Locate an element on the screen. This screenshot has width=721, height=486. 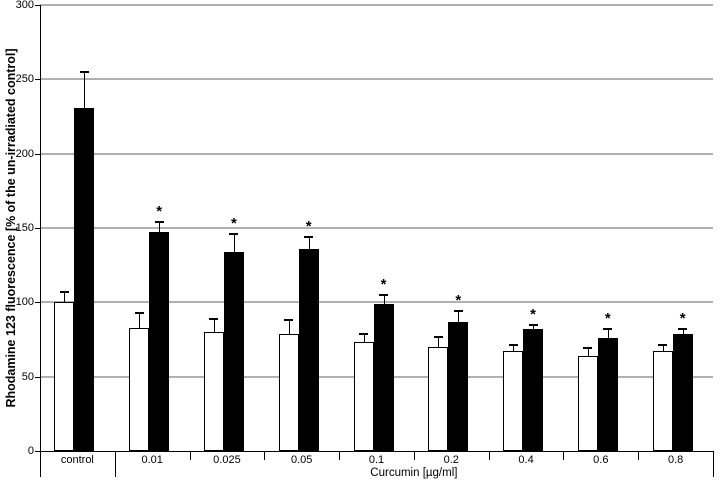
x-axis-line is located at coordinates (376, 451).